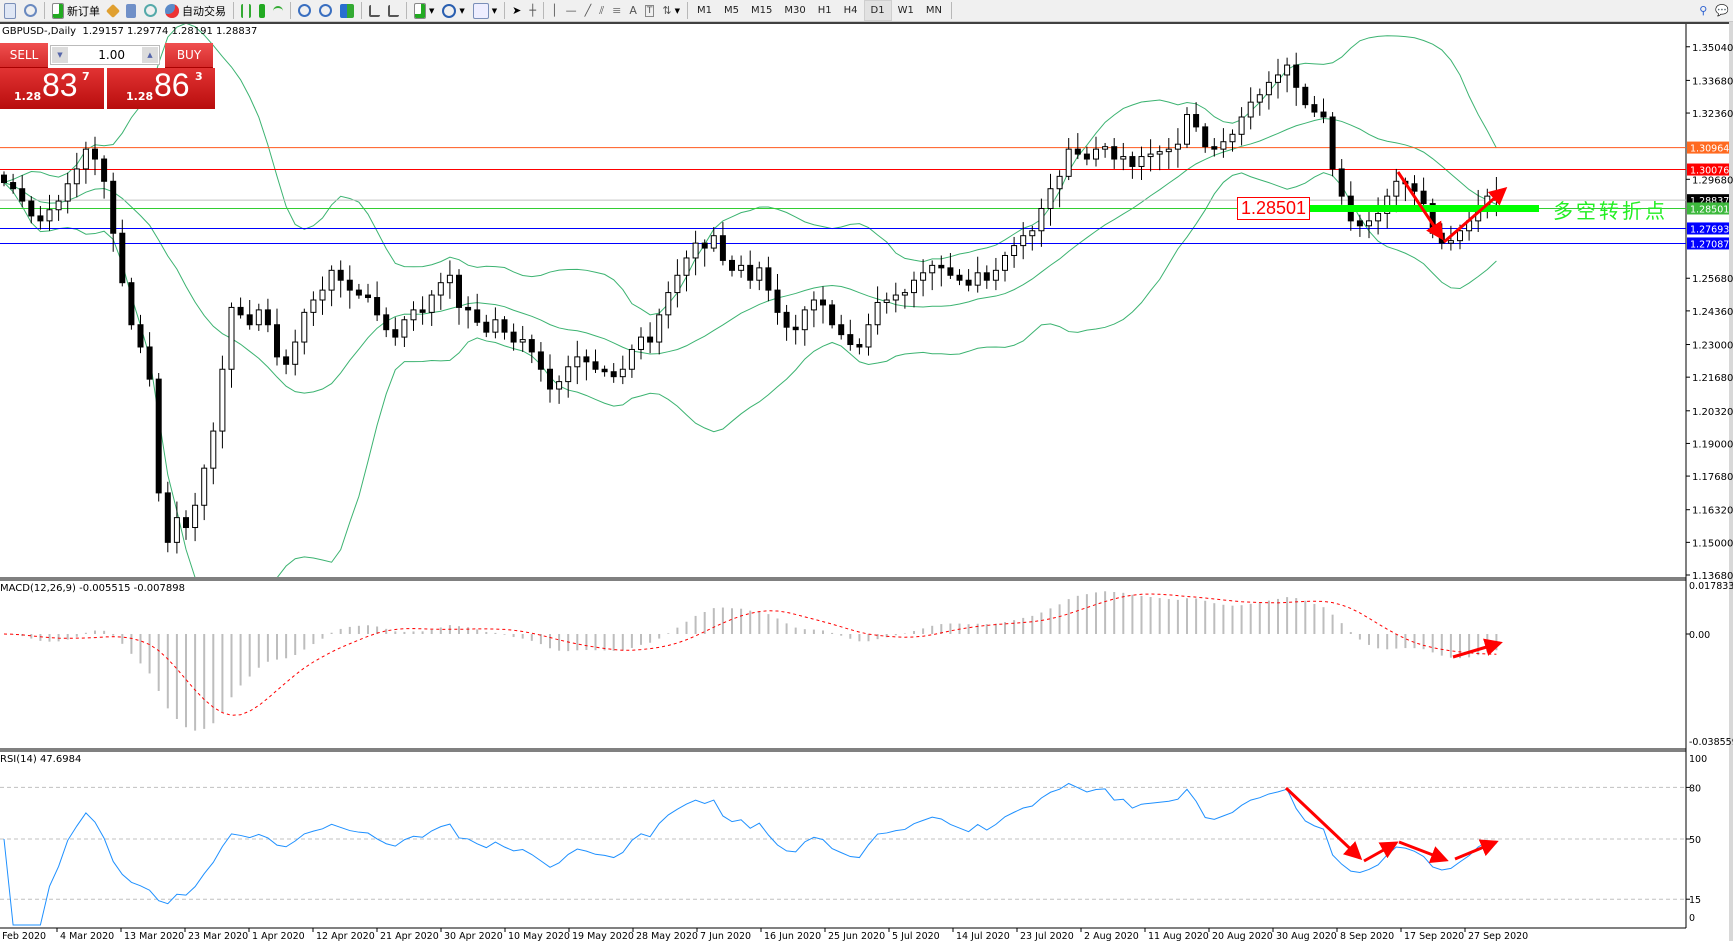  Describe the element at coordinates (588, 10) in the screenshot. I see `trendline-button: ╱` at that location.